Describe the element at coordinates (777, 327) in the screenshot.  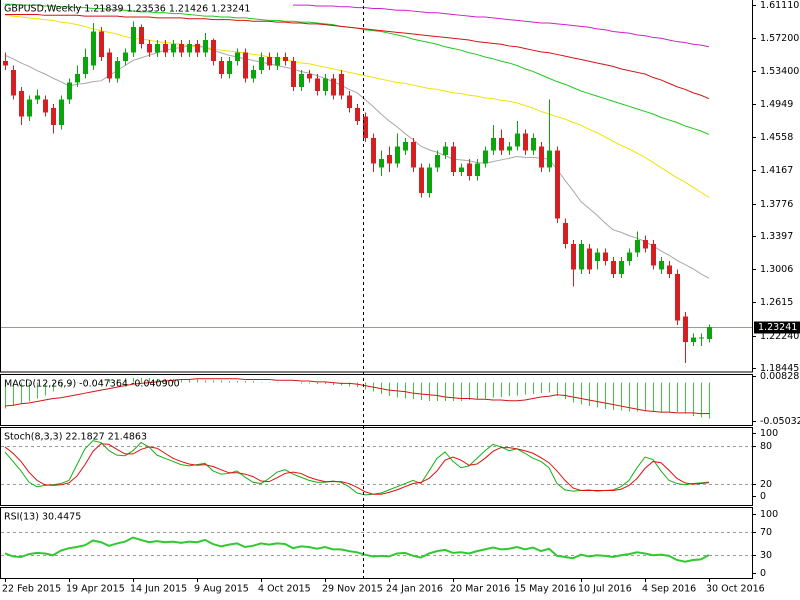
I see `price-label: 1.23241` at that location.